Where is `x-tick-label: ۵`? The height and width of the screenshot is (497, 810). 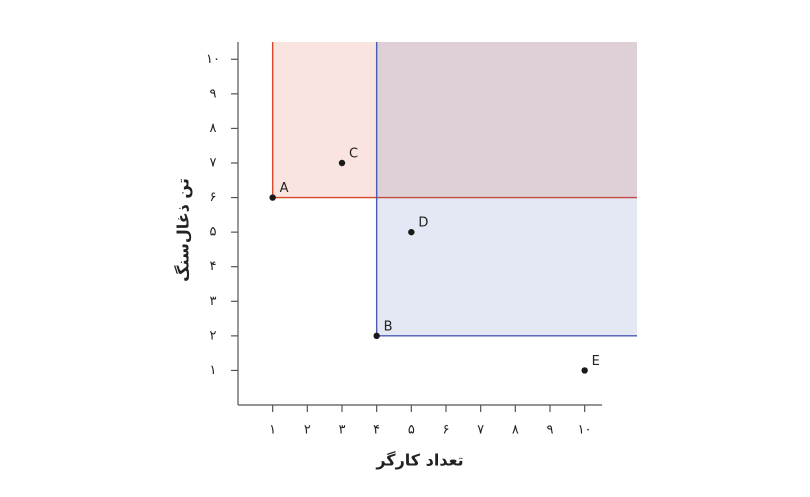 x-tick-label: ۵ is located at coordinates (411, 430).